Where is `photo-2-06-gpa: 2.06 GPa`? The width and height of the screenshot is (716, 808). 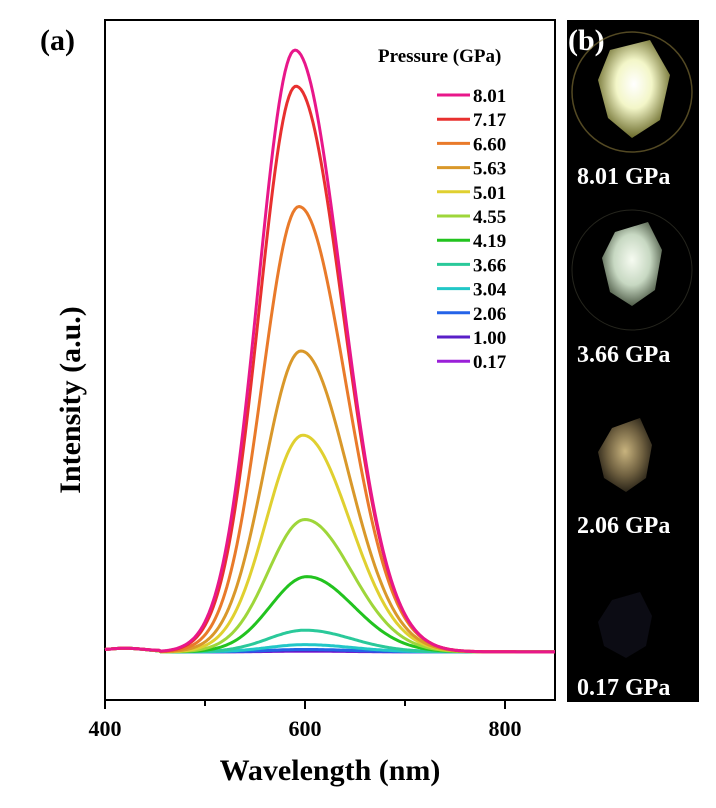
photo-2-06-gpa: 2.06 GPa is located at coordinates (623, 478).